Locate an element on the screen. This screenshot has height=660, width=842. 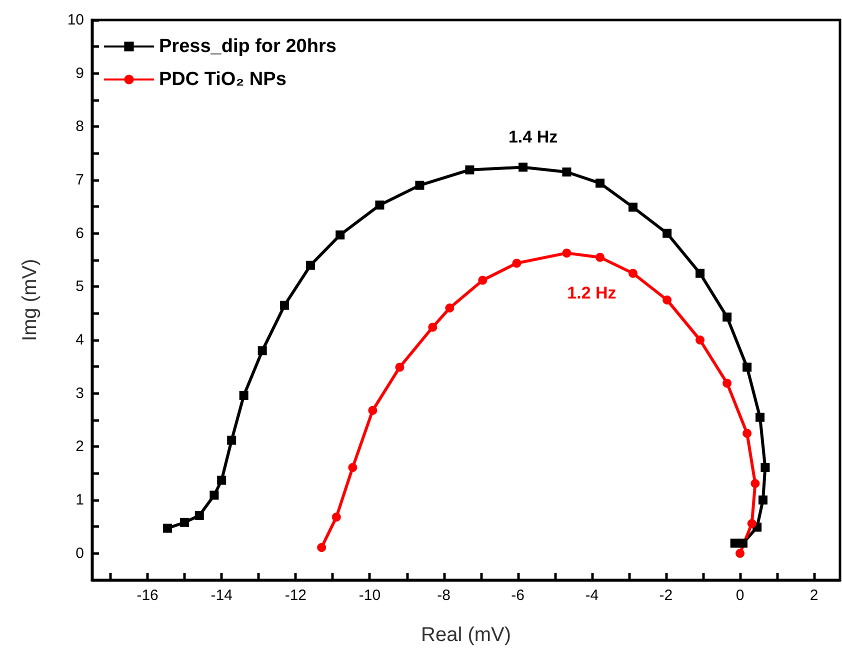
legend-label: Press_dip for 20hrs is located at coordinates (247, 46).